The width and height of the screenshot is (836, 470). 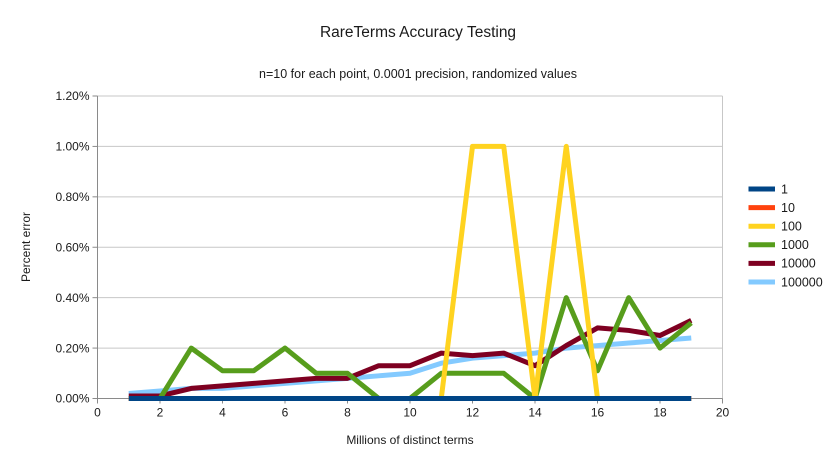 I want to click on legend-label-1: 1, so click(x=784, y=189).